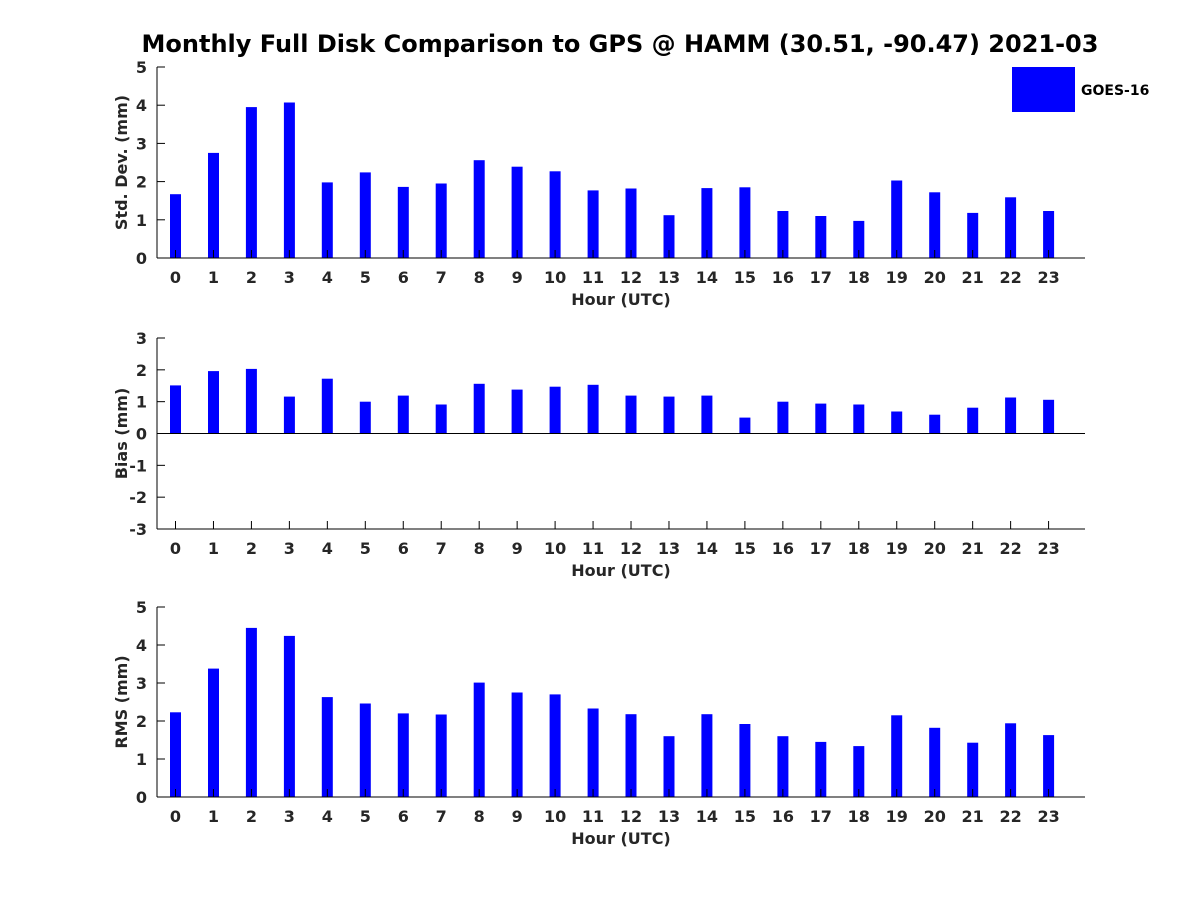  I want to click on bias-xtick-label: 4, so click(327, 548).